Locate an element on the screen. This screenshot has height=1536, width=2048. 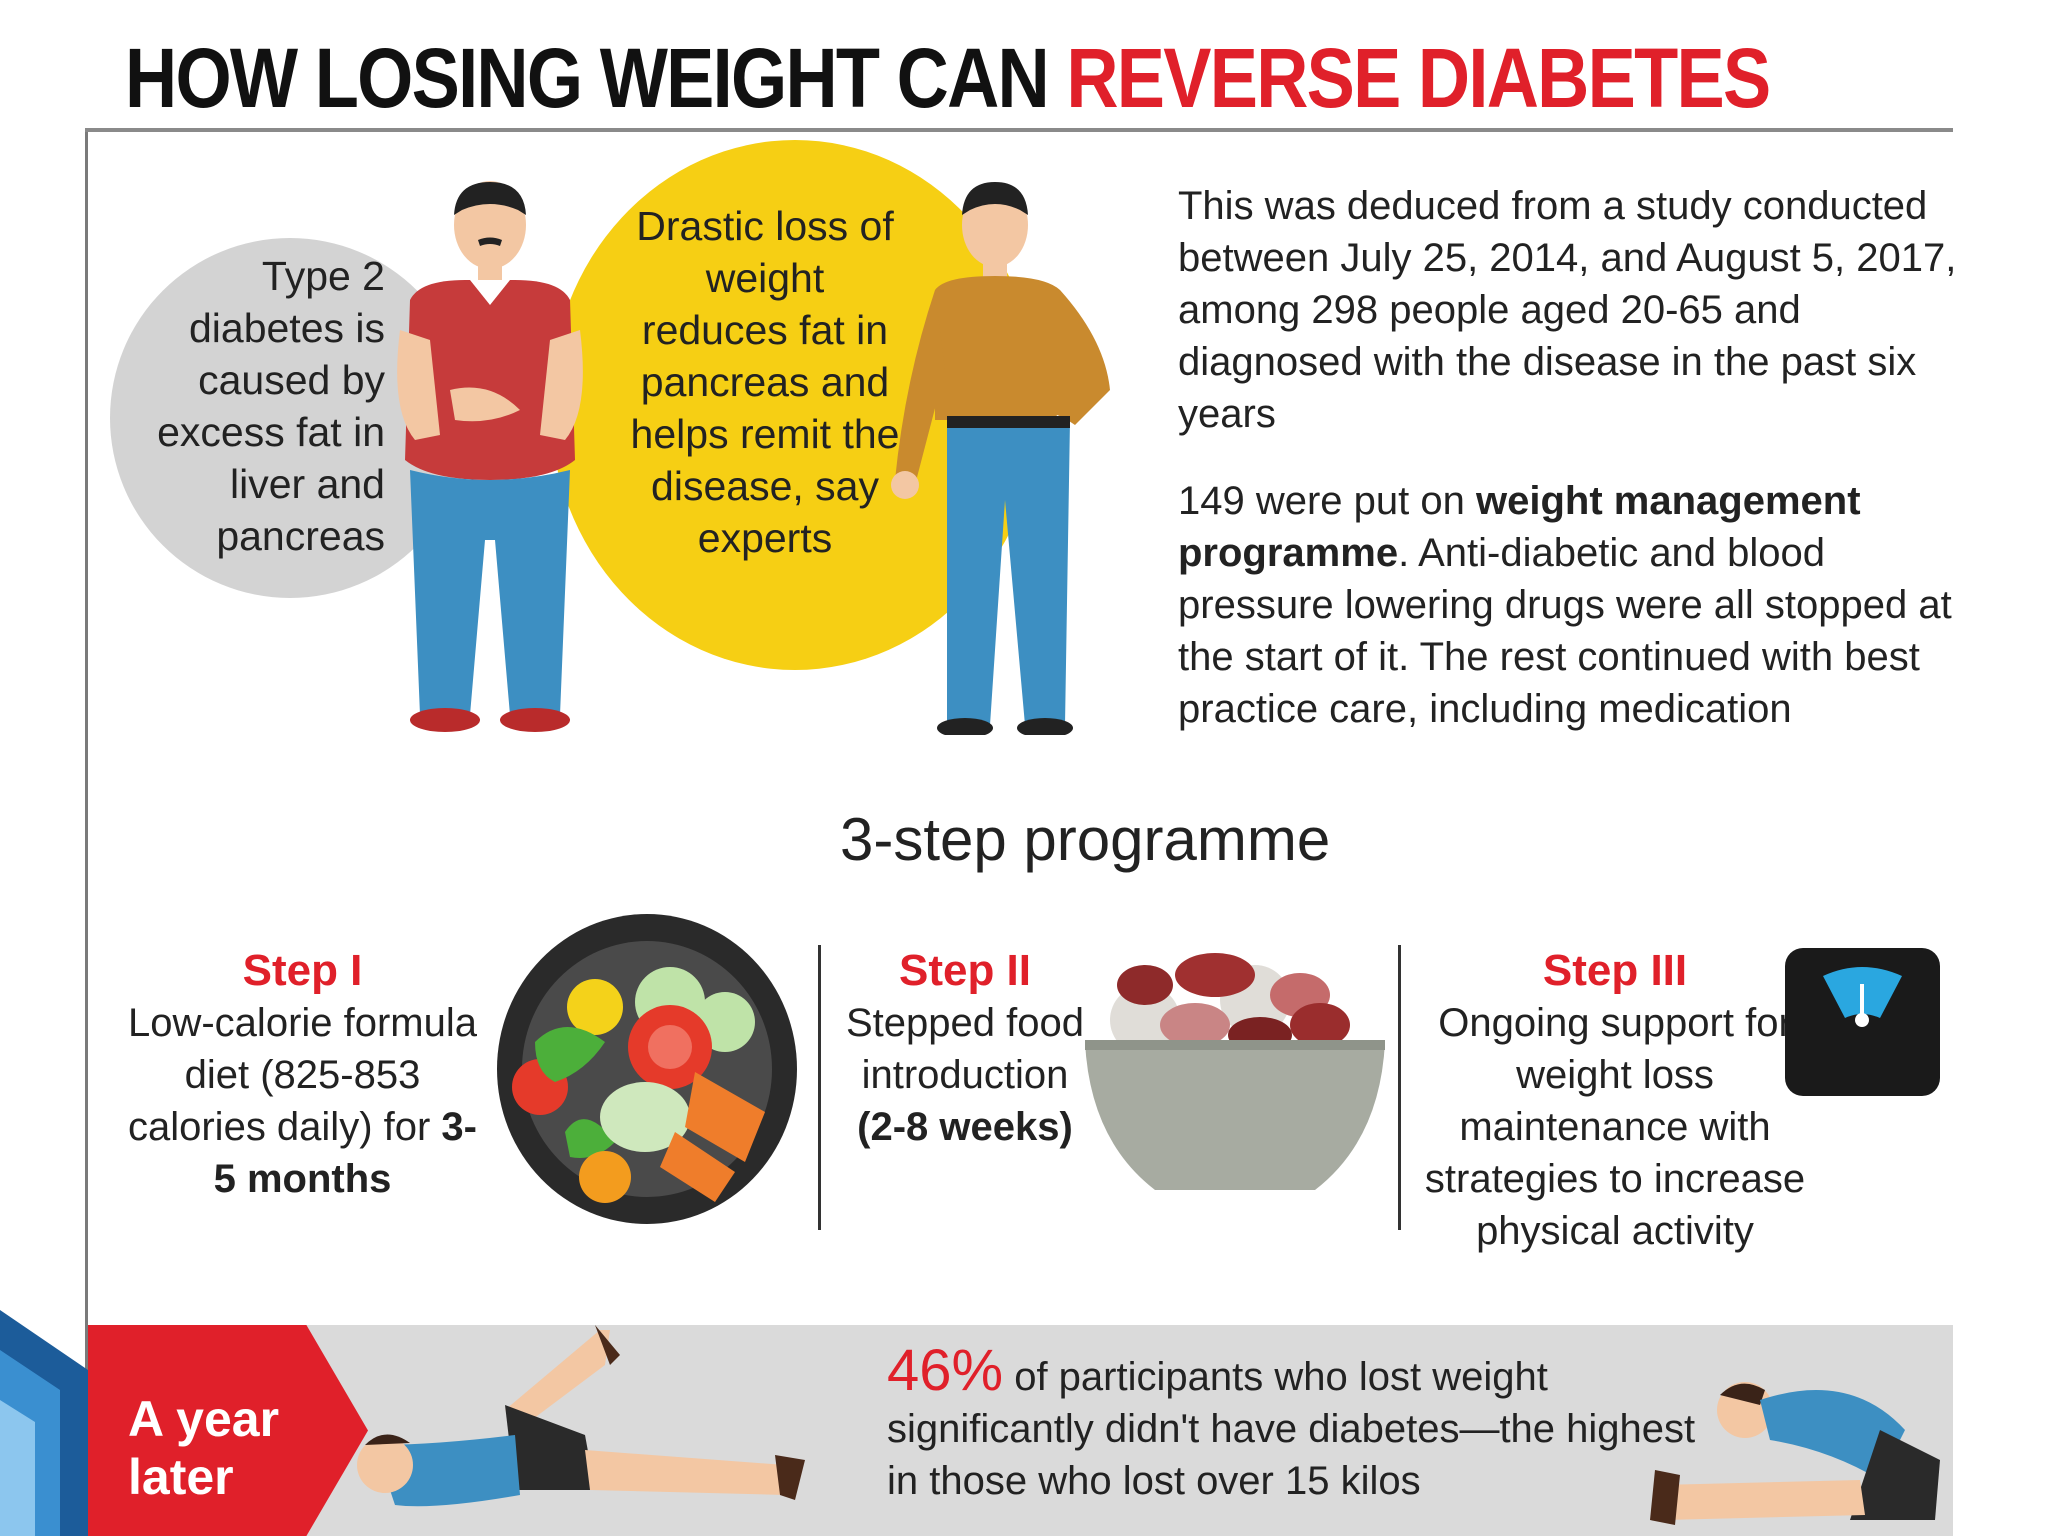
result-tag-label: A year later is located at coordinates (204, 1448).